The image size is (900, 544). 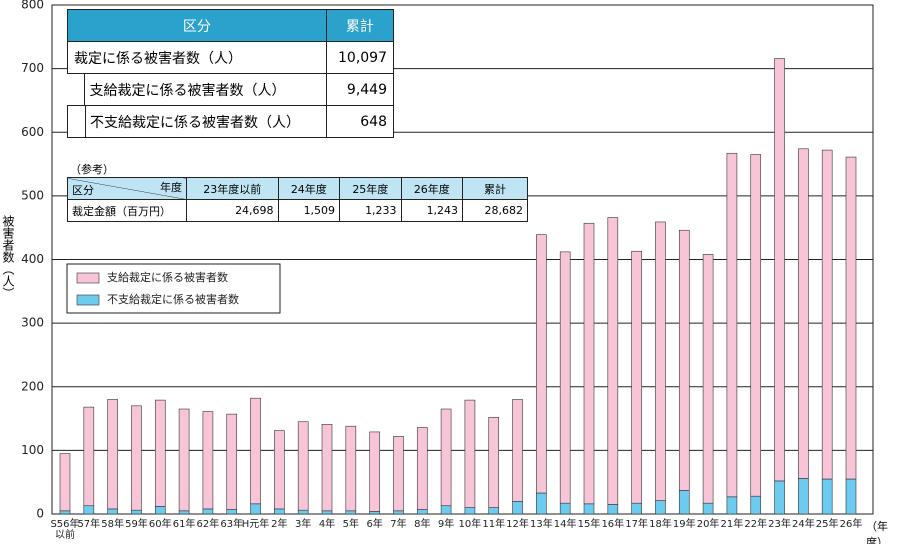 I want to click on y-tick-label: 700, so click(x=32, y=68).